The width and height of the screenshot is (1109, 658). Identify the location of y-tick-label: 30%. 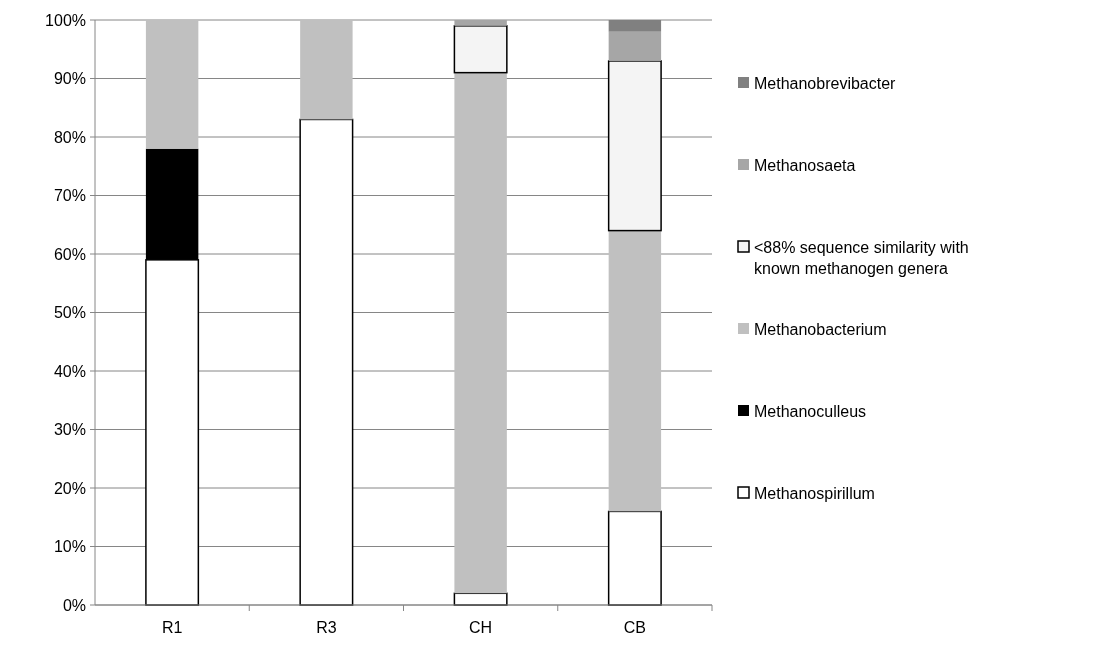
(69, 430).